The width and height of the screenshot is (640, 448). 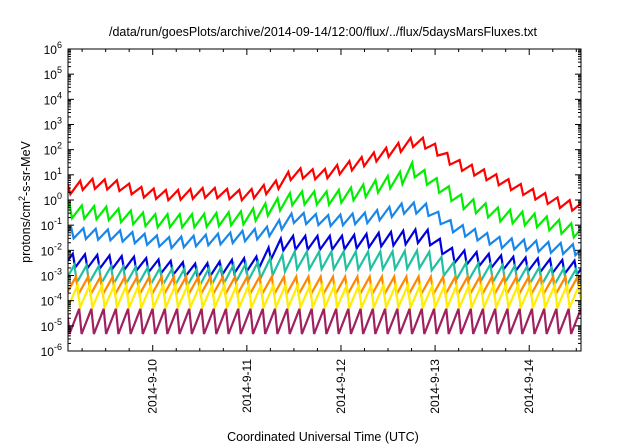 I want to click on y-tick-label: 10⁻³, so click(x=51, y=275).